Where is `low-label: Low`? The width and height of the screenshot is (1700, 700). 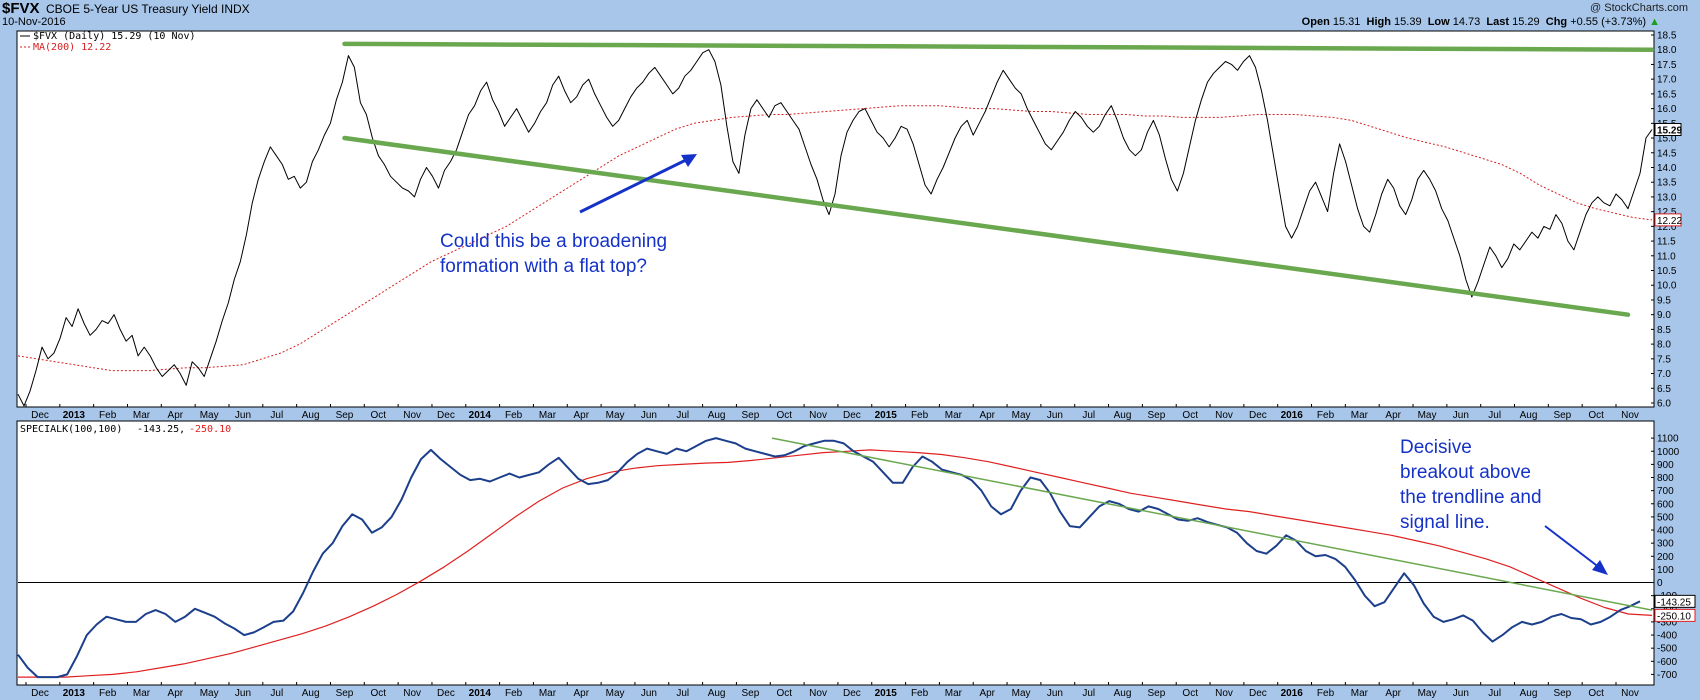
low-label: Low is located at coordinates (1438, 22).